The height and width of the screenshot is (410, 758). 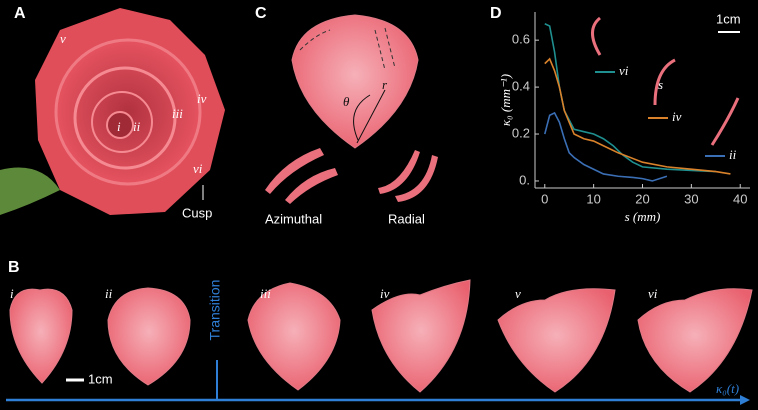 I want to click on y-tick-label: 0., so click(x=524, y=179).